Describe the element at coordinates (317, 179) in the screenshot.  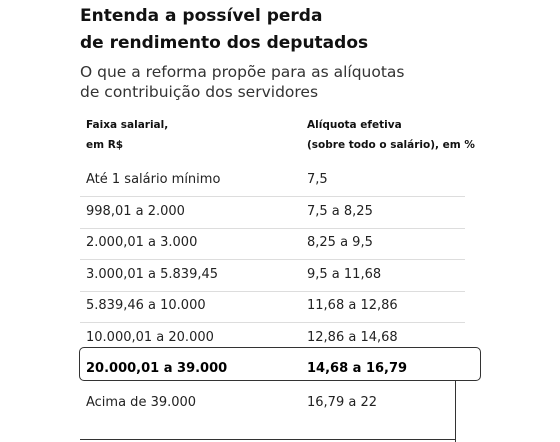
I see `table-cell: 7,5` at that location.